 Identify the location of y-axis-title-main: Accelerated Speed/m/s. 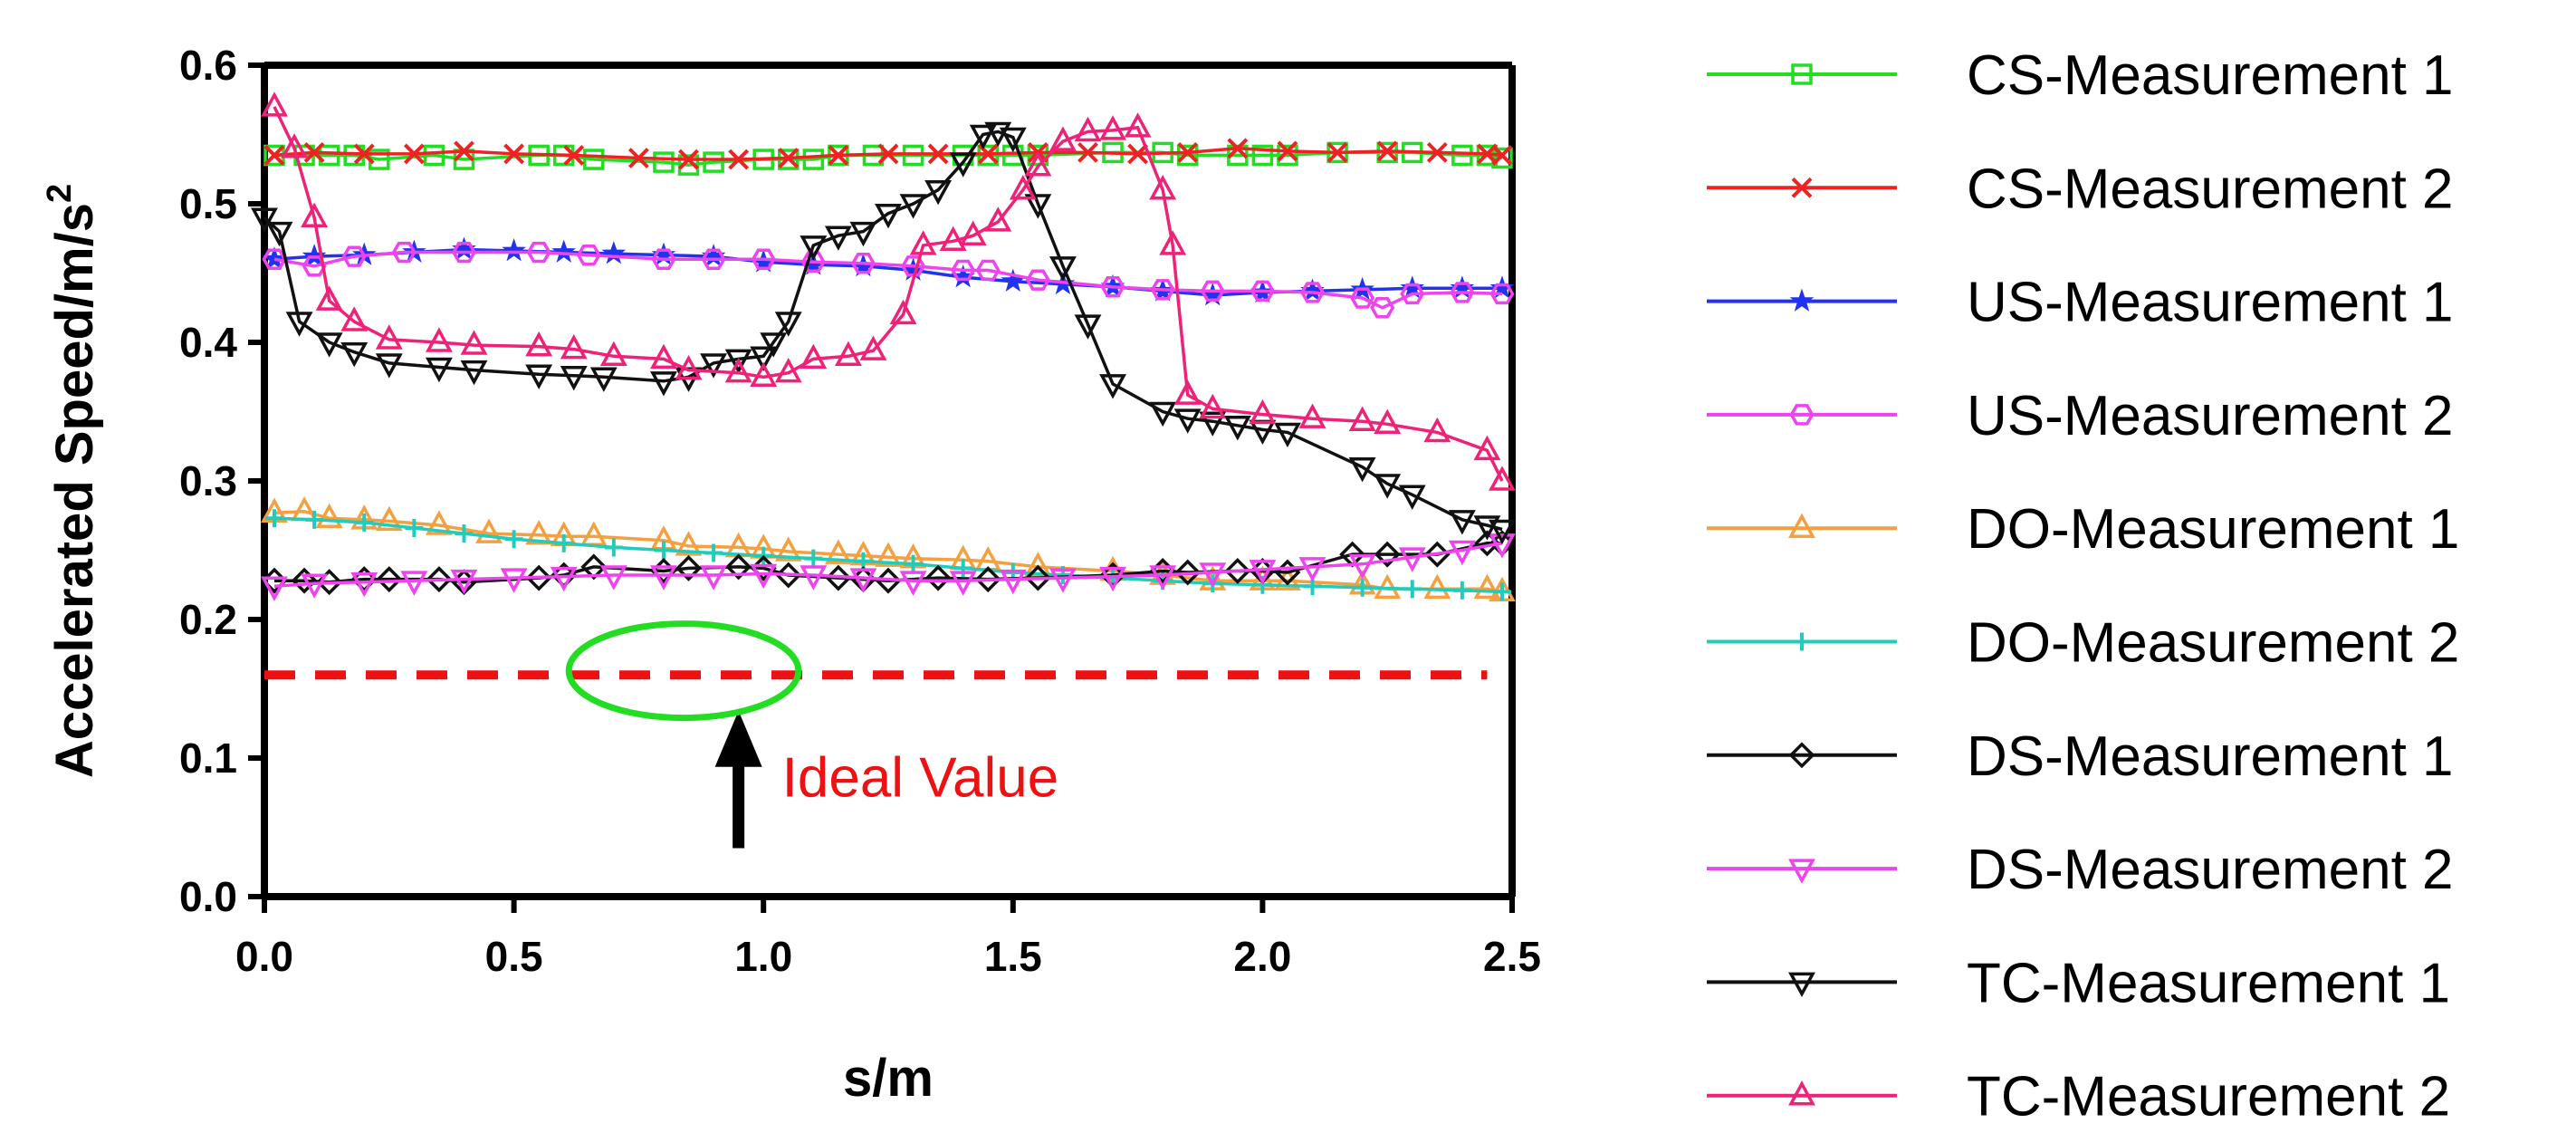
(74, 490).